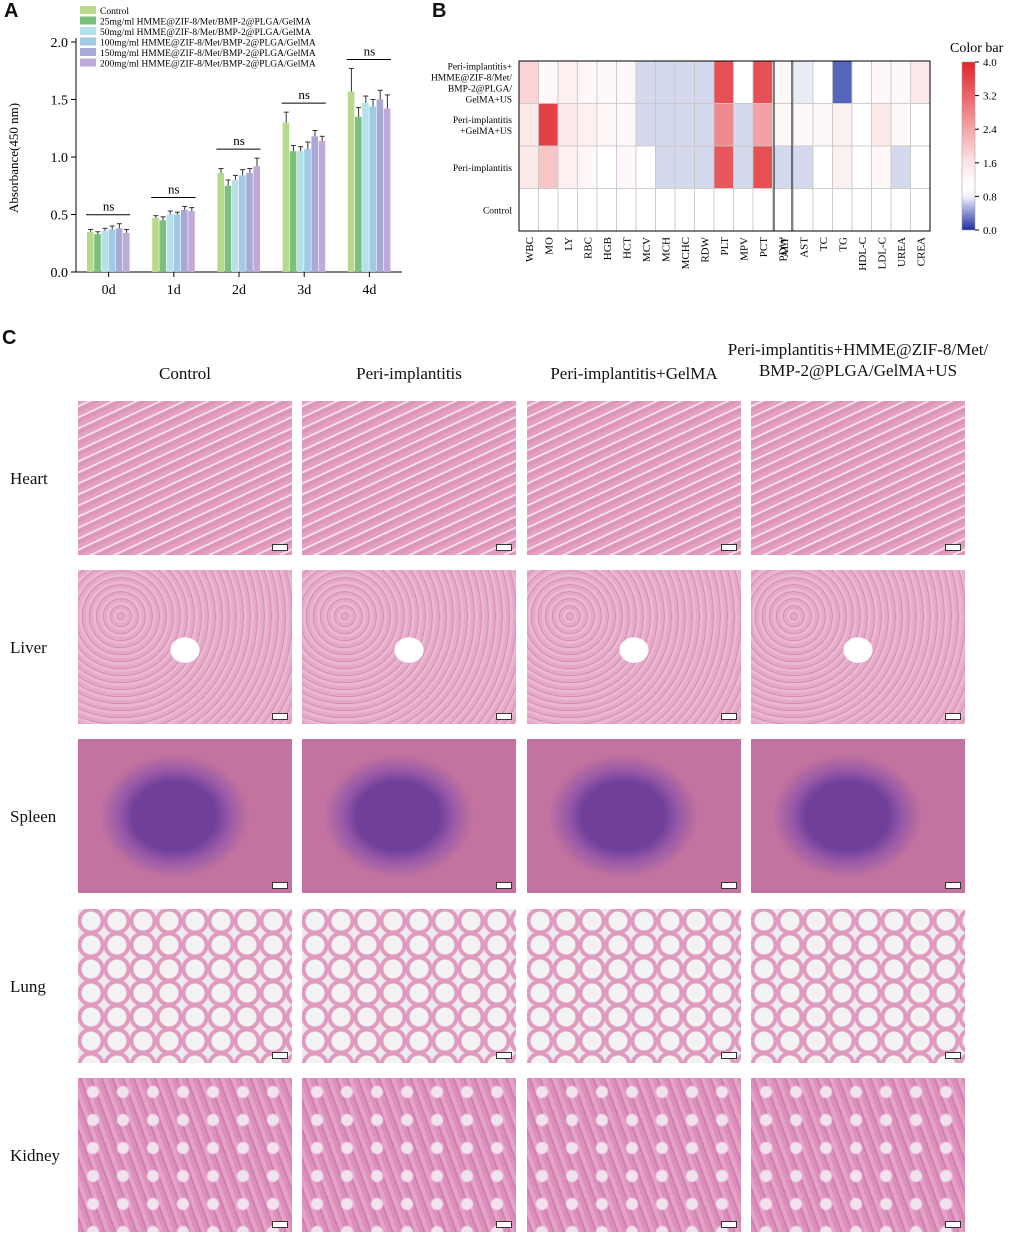  What do you see at coordinates (185, 373) in the screenshot?
I see `histology-column-header: Control` at bounding box center [185, 373].